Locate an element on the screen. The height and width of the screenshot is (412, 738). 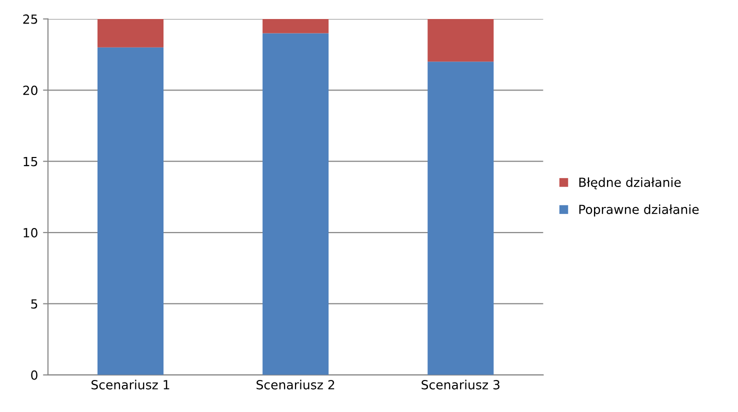
x-tick-label: Scenariusz 2 is located at coordinates (295, 385).